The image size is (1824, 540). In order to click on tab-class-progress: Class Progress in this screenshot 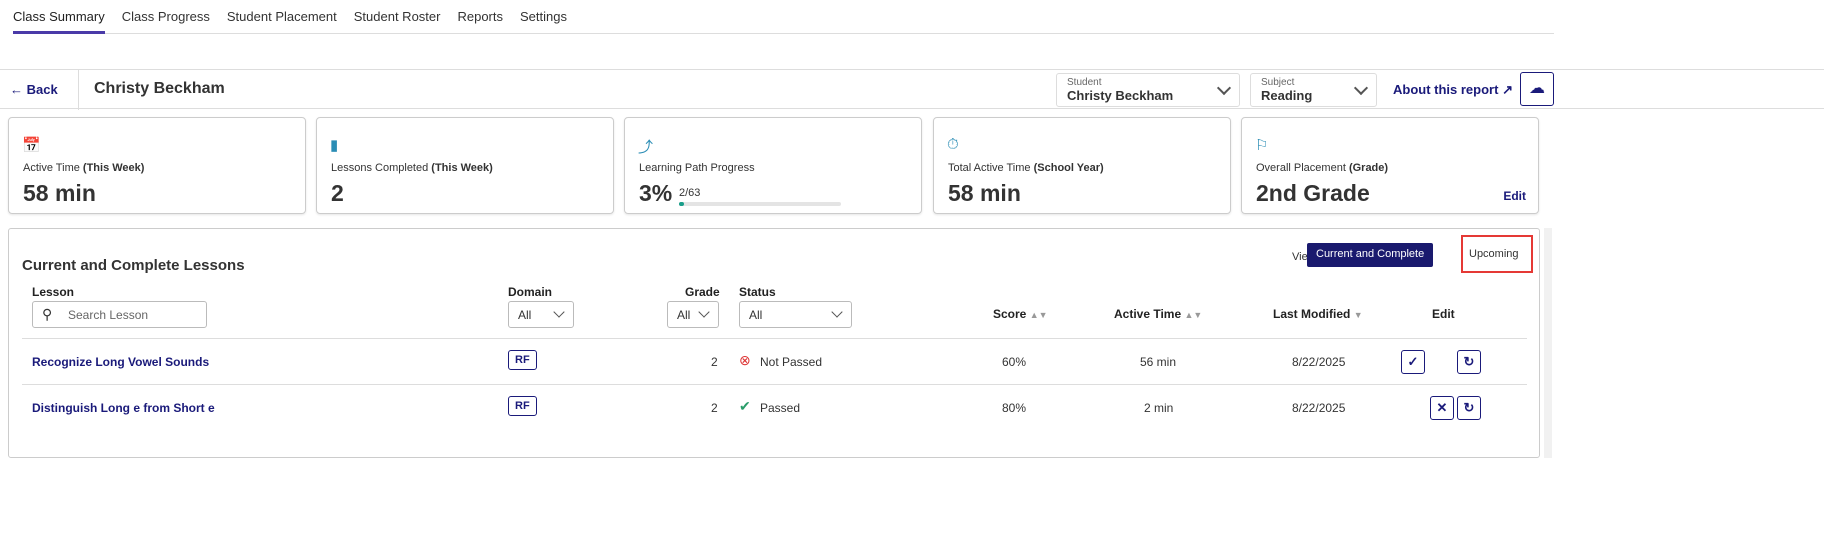, I will do `click(165, 16)`.